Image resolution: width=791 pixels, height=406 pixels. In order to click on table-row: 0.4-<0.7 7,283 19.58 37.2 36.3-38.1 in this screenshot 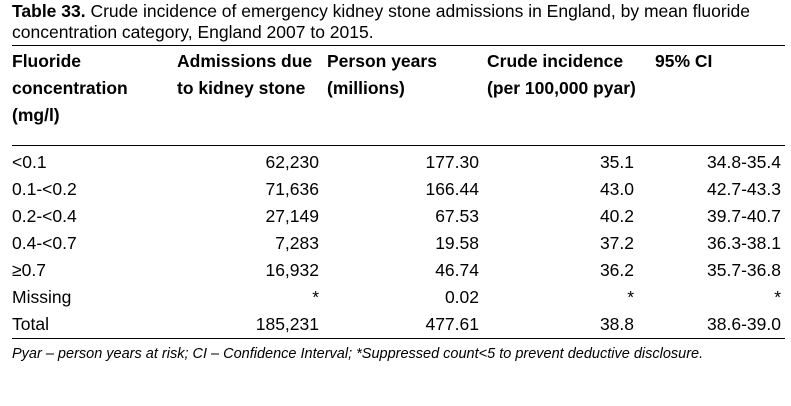, I will do `click(398, 243)`.